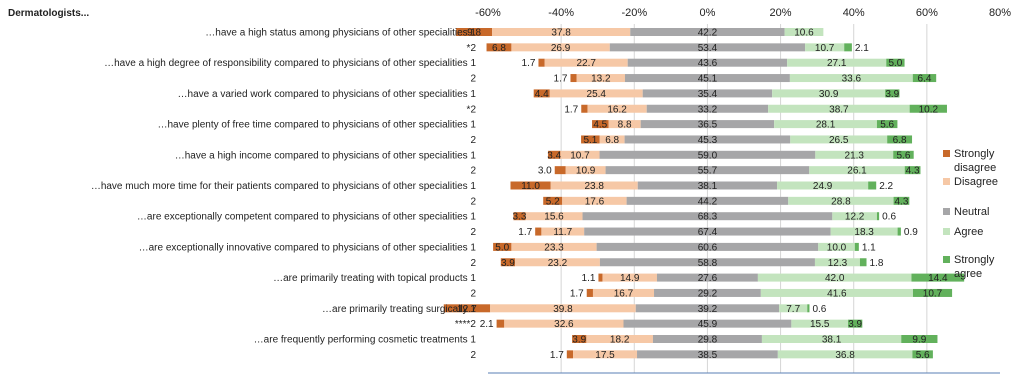 This screenshot has width=1017, height=376. I want to click on data-label: 12.7, so click(467, 309).